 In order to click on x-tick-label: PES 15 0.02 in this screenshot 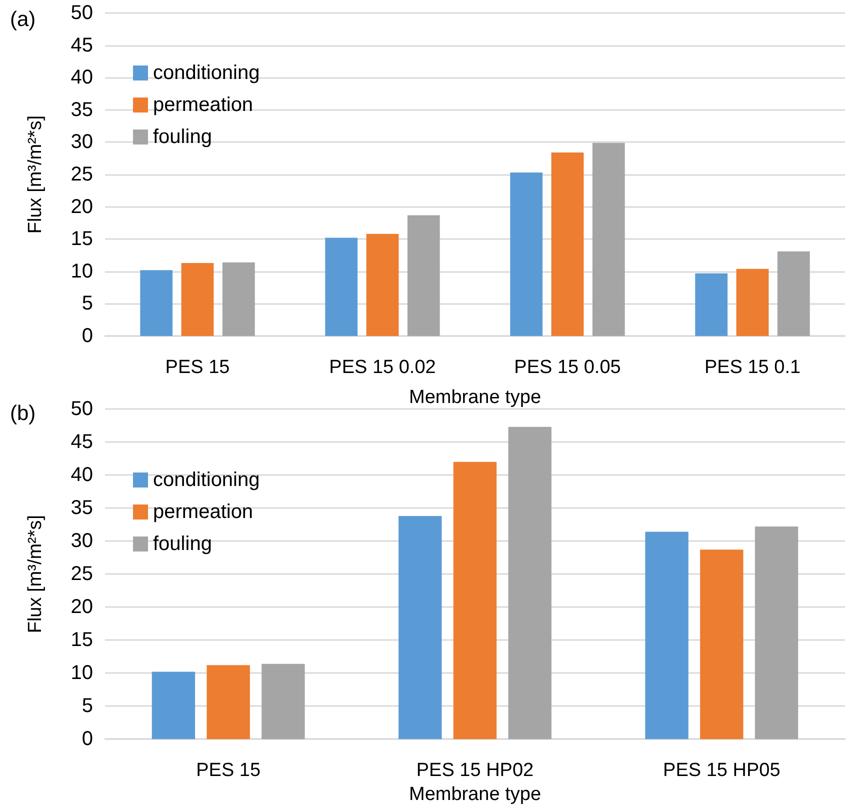, I will do `click(382, 367)`.